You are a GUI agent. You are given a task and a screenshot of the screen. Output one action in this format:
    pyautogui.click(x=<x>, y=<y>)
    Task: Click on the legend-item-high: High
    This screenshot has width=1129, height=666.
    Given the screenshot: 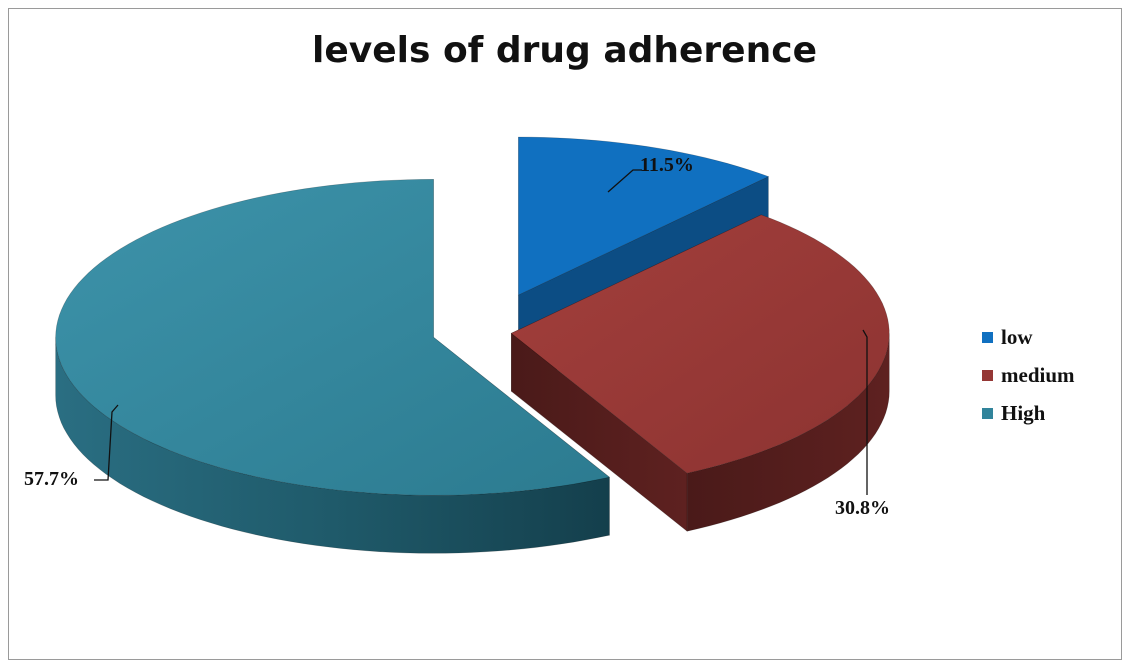 What is the action you would take?
    pyautogui.click(x=1028, y=413)
    